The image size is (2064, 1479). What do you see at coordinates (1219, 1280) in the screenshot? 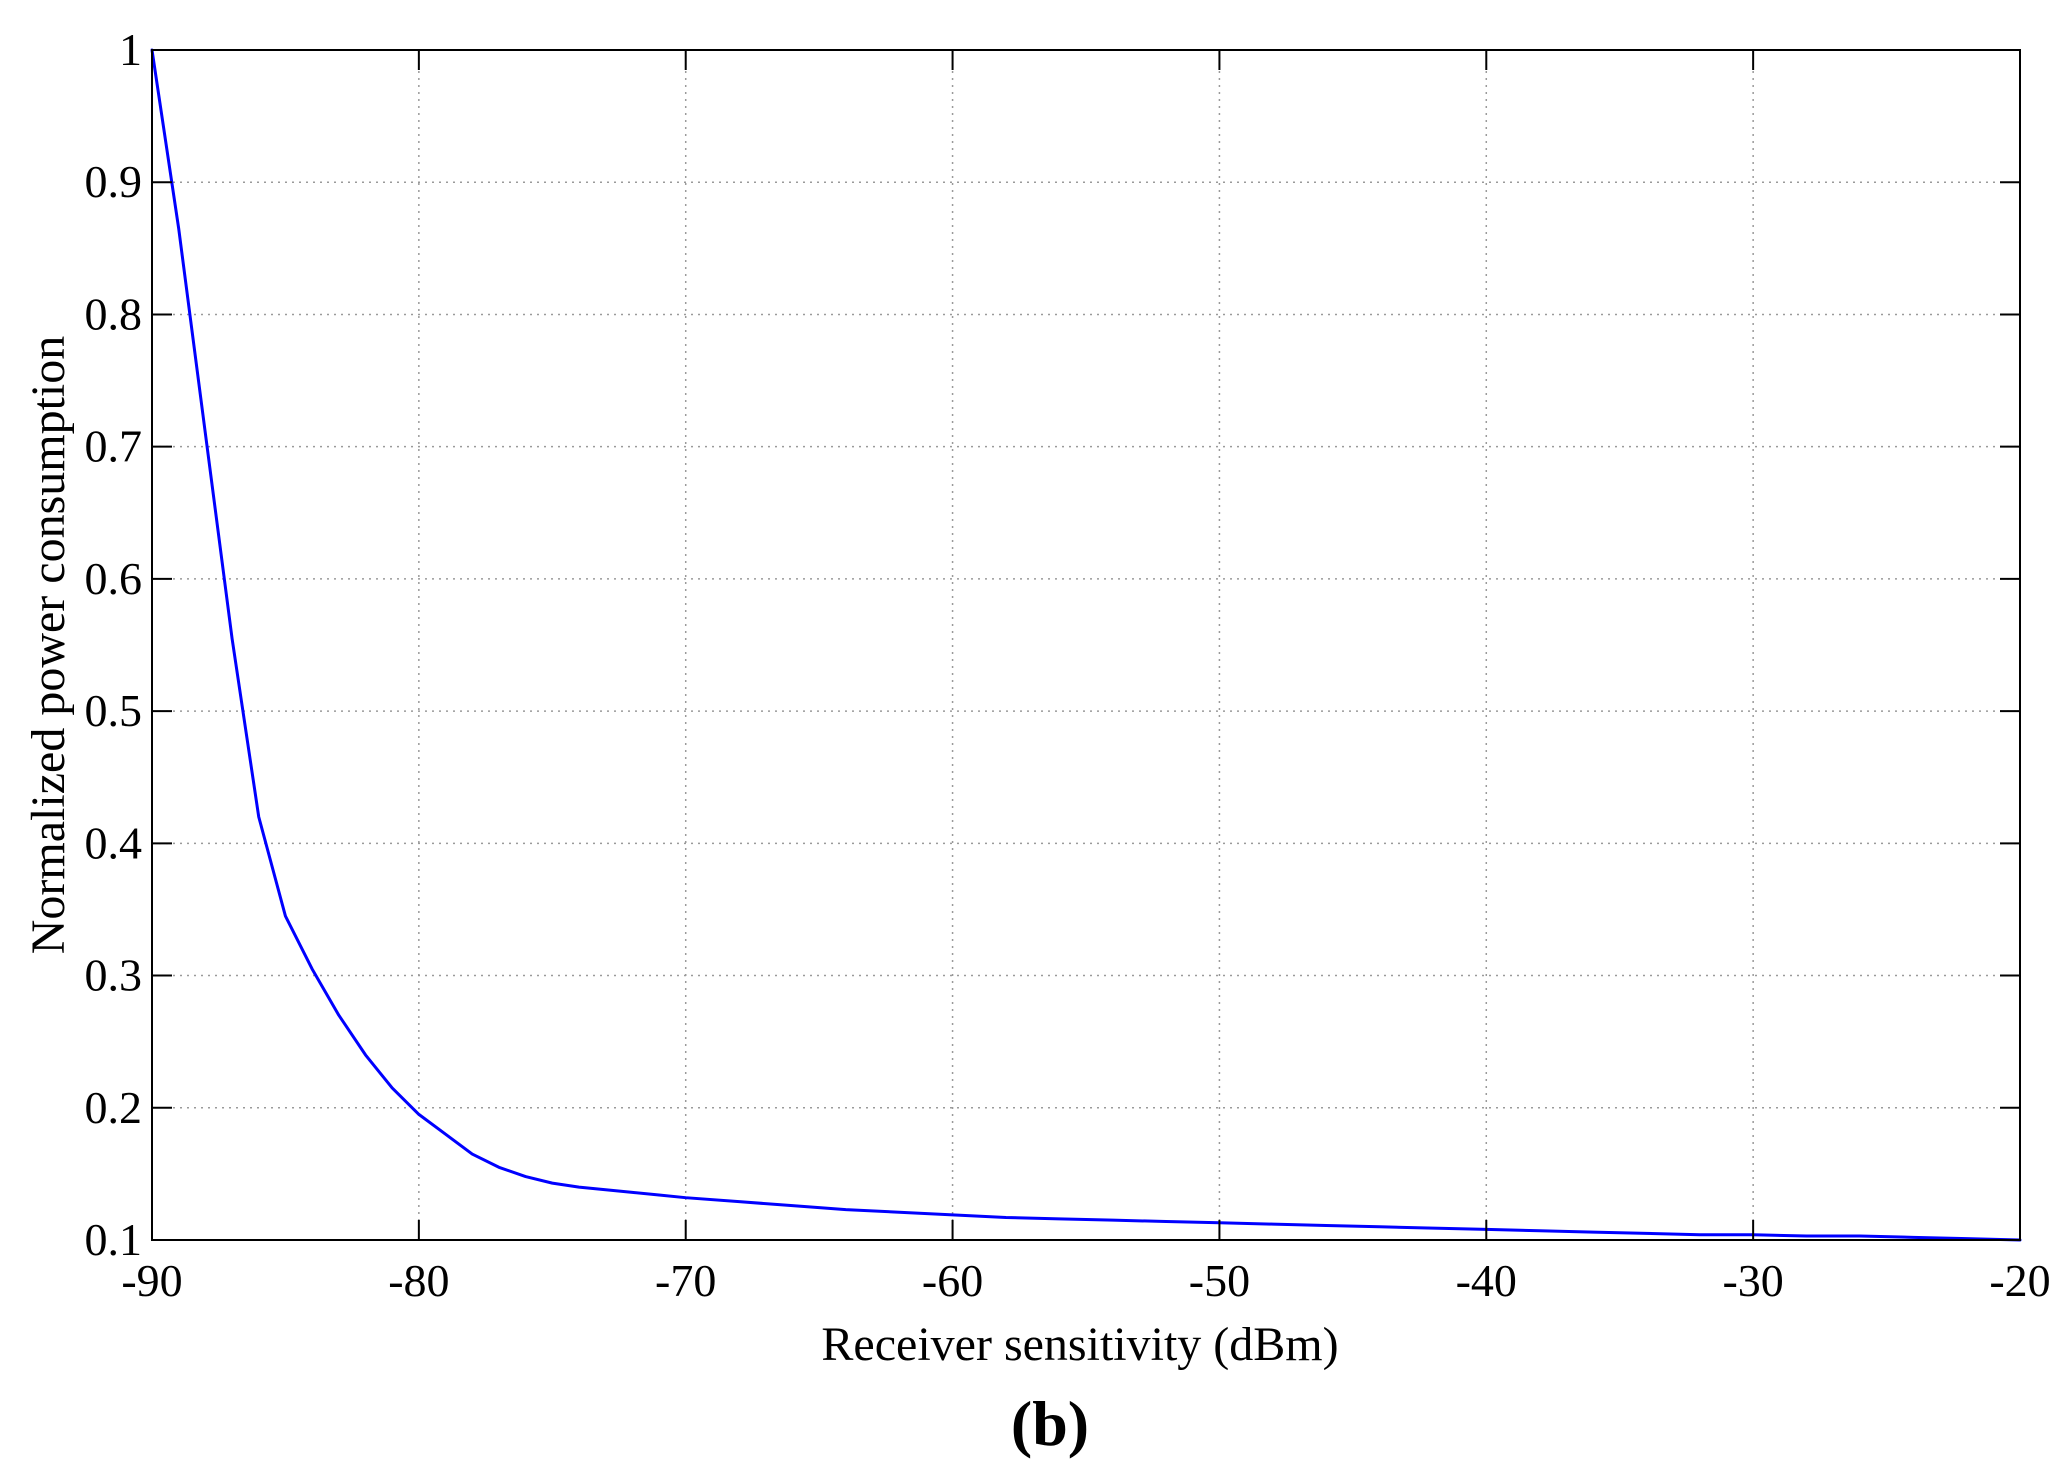
I see `x-tick-label: -50` at bounding box center [1219, 1280].